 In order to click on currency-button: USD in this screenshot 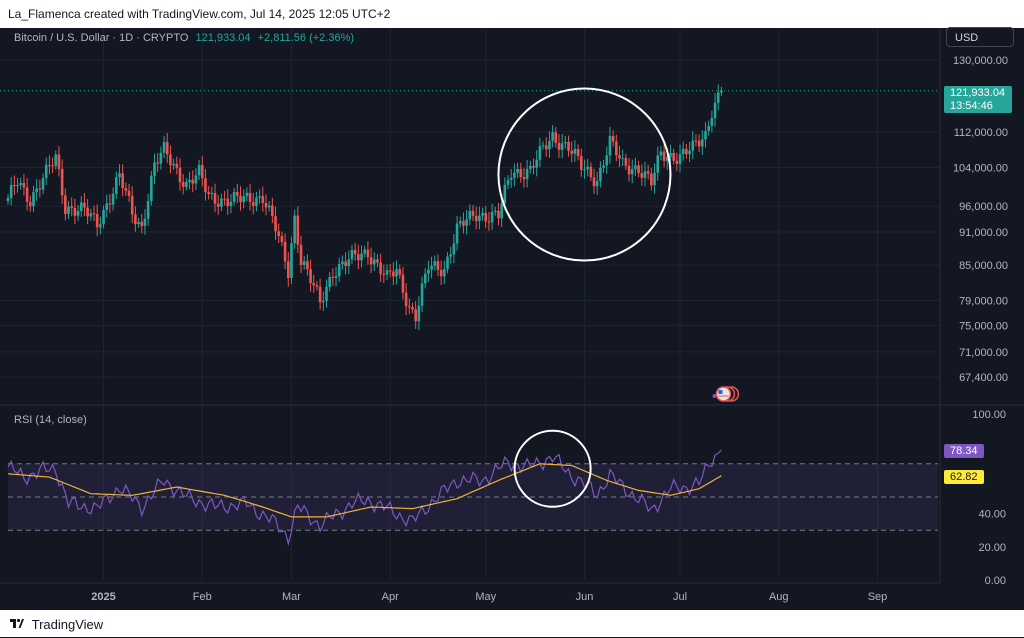, I will do `click(980, 37)`.